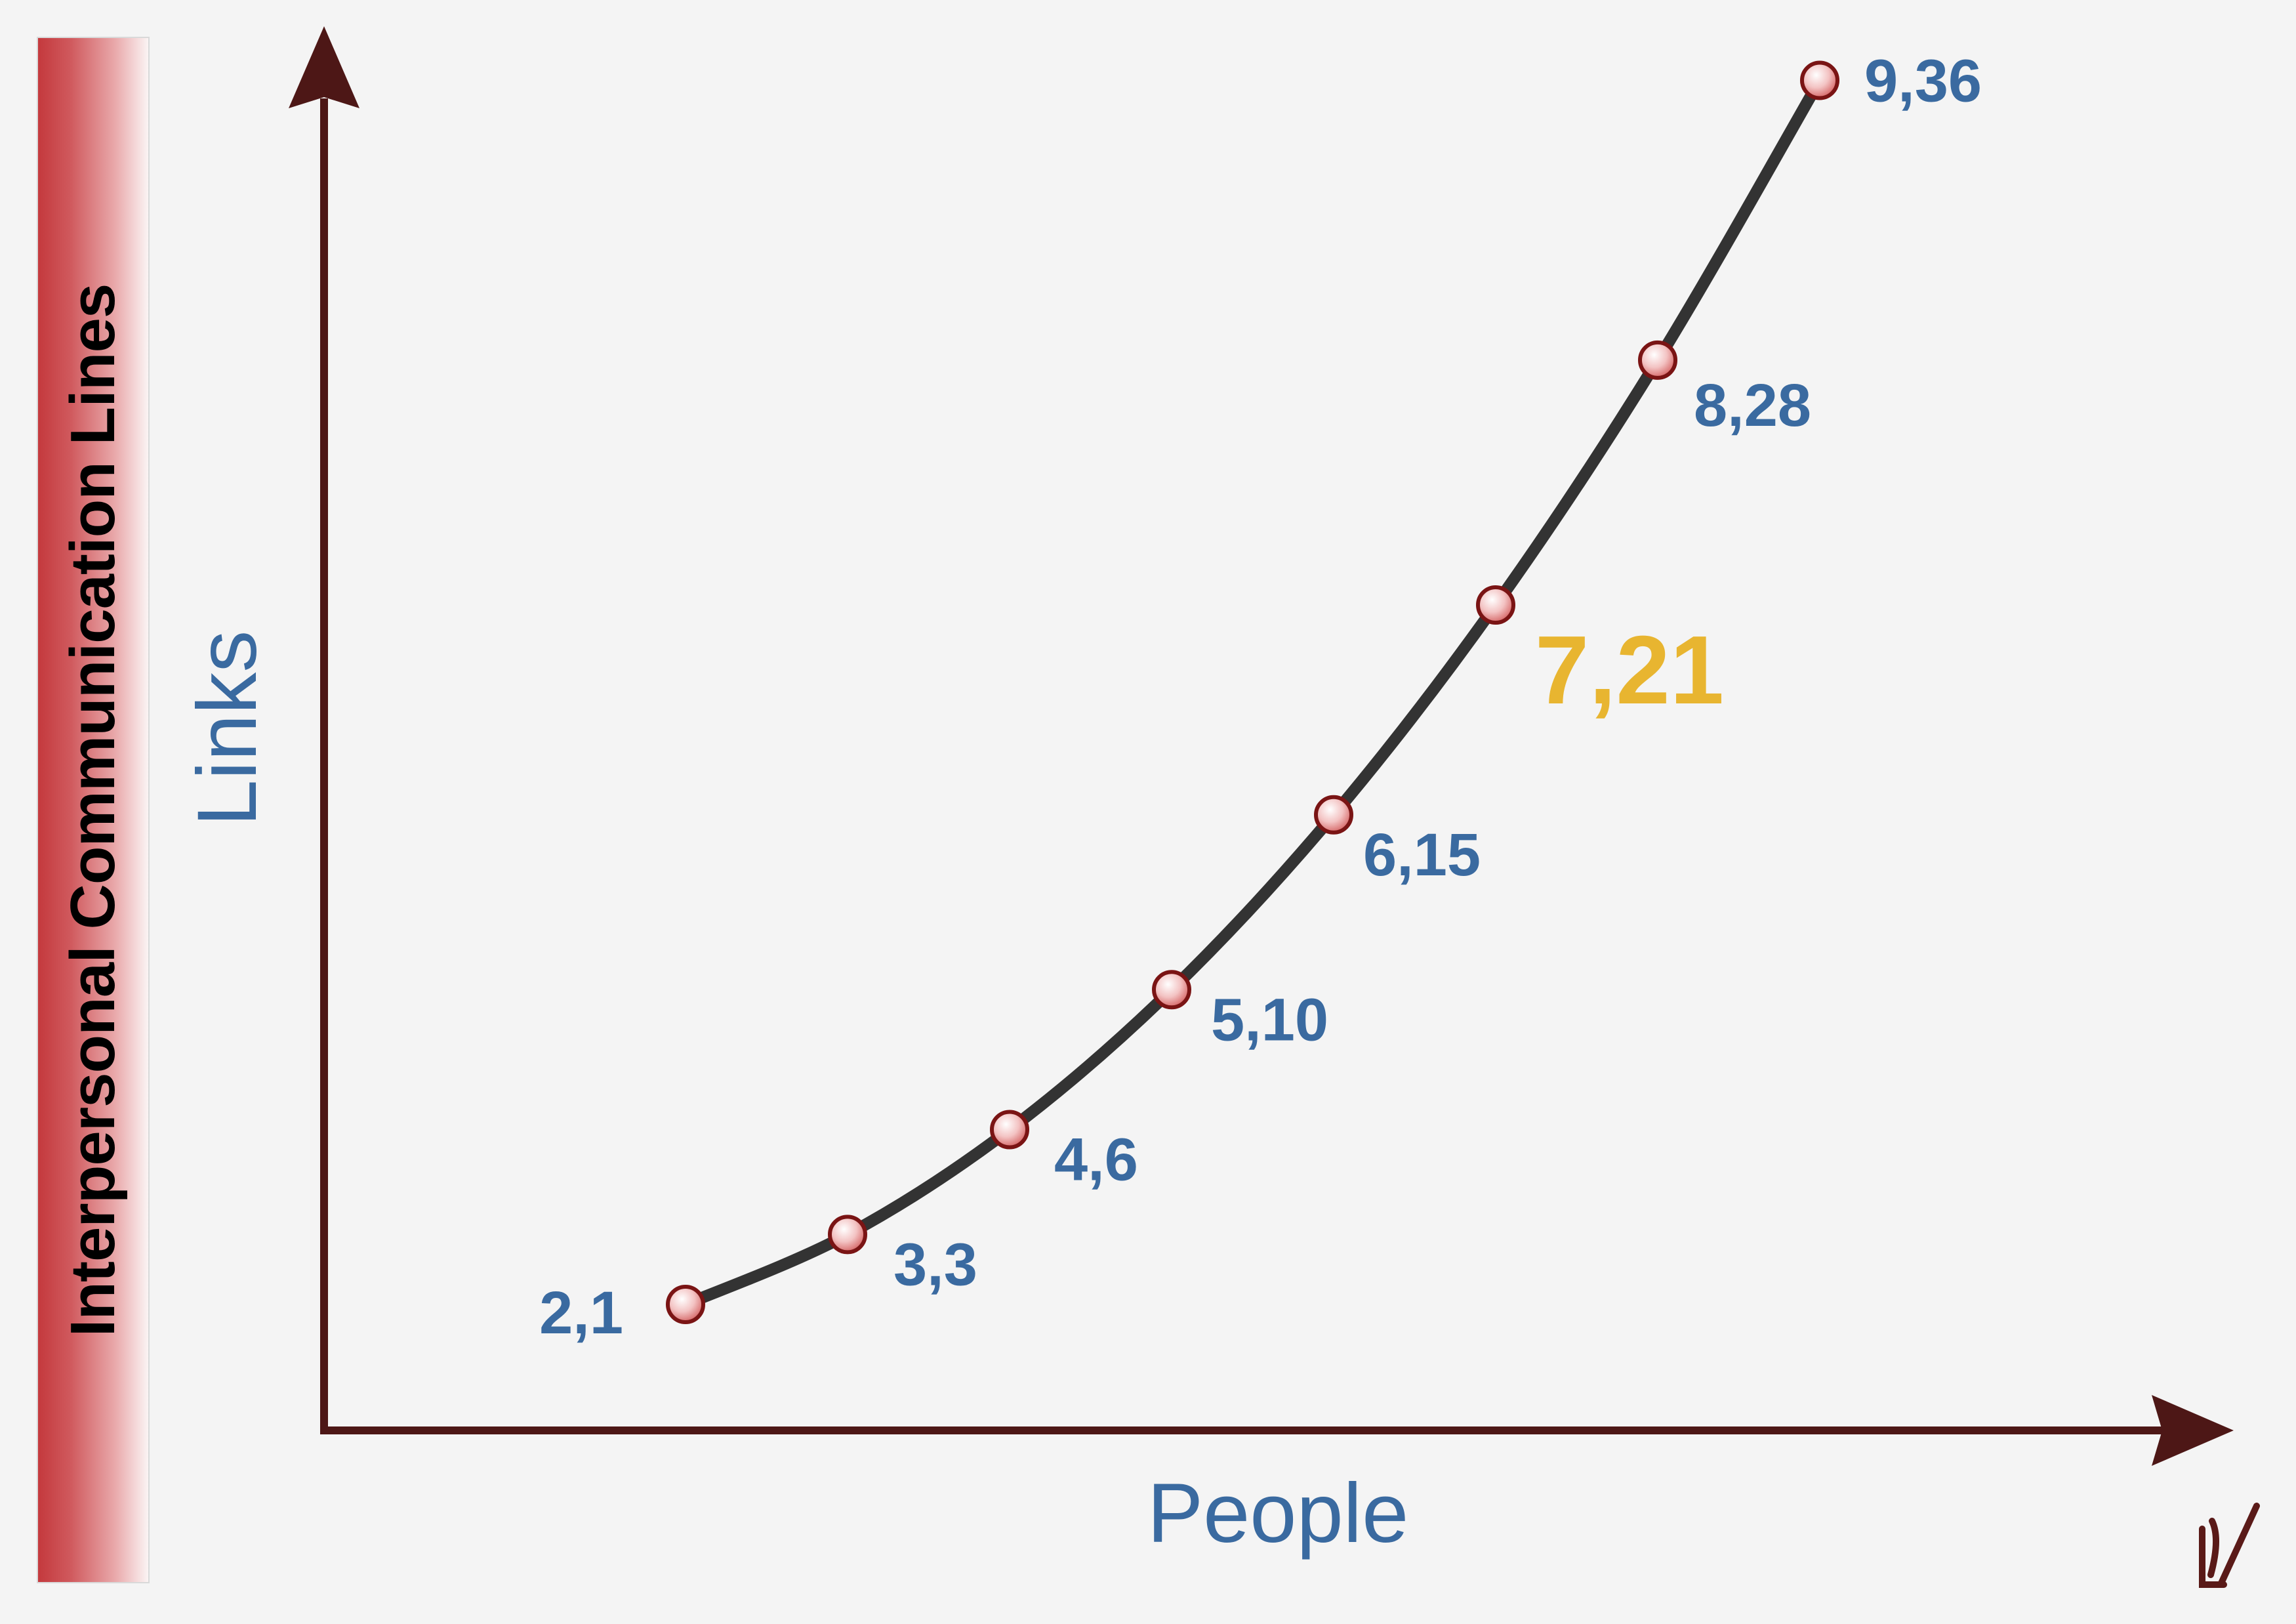 The image size is (2296, 1624). Describe the element at coordinates (1096, 1160) in the screenshot. I see `data-label: 4,6` at that location.